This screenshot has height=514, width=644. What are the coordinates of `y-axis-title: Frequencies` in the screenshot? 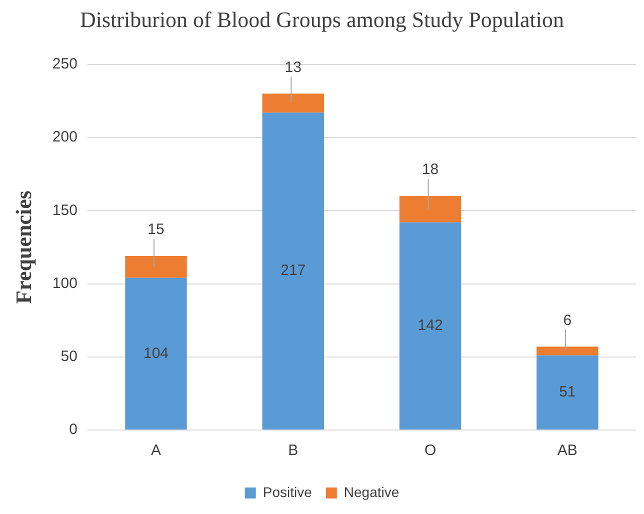 It's located at (23, 247).